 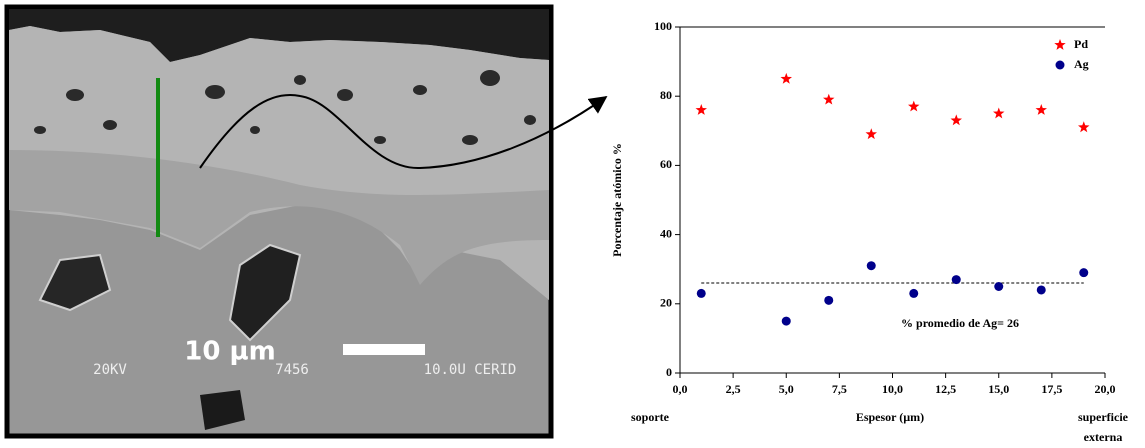 What do you see at coordinates (666, 233) in the screenshot?
I see `y-tick-label: 40` at bounding box center [666, 233].